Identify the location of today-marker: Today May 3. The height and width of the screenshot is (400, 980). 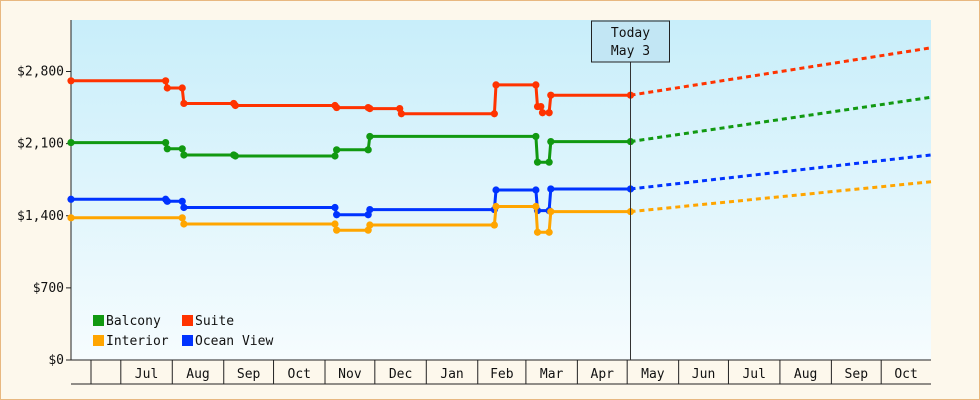
(630, 190).